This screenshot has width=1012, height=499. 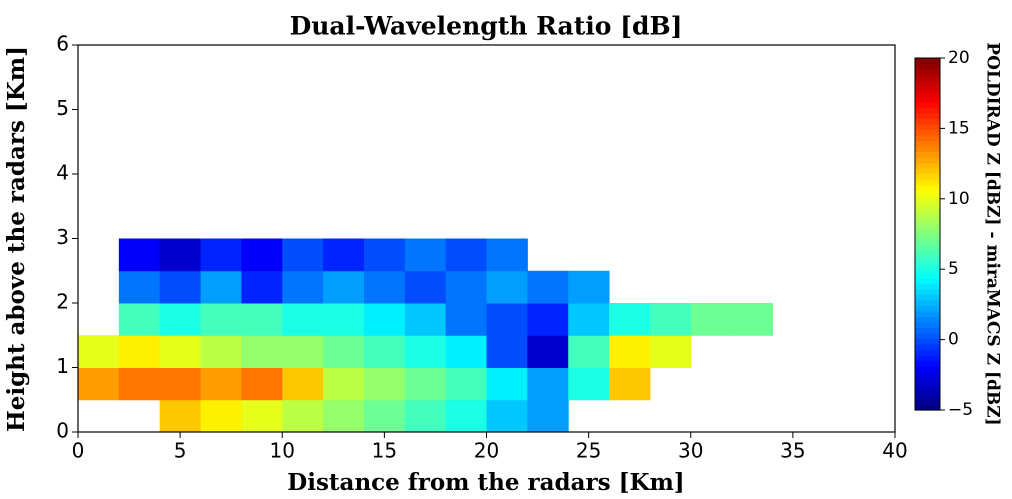 What do you see at coordinates (960, 410) in the screenshot?
I see `colorbar-tick-label: −5` at bounding box center [960, 410].